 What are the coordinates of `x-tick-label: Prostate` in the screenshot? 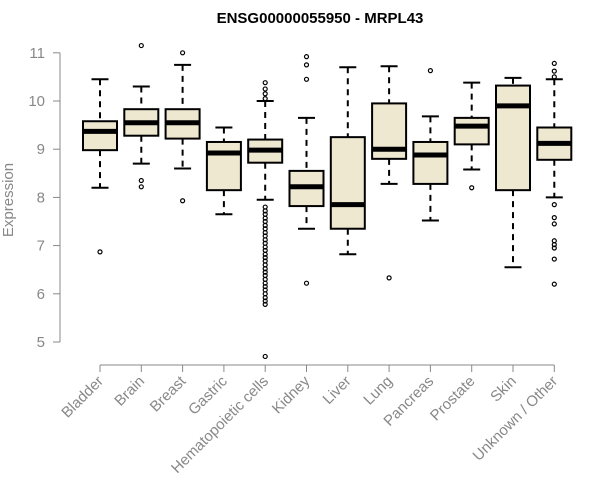 It's located at (453, 399).